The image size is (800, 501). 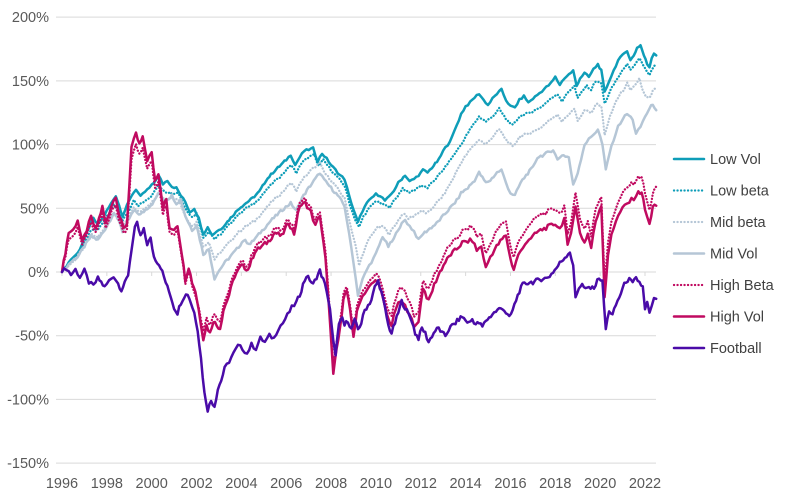 What do you see at coordinates (241, 484) in the screenshot?
I see `x-axis-label: 2004` at bounding box center [241, 484].